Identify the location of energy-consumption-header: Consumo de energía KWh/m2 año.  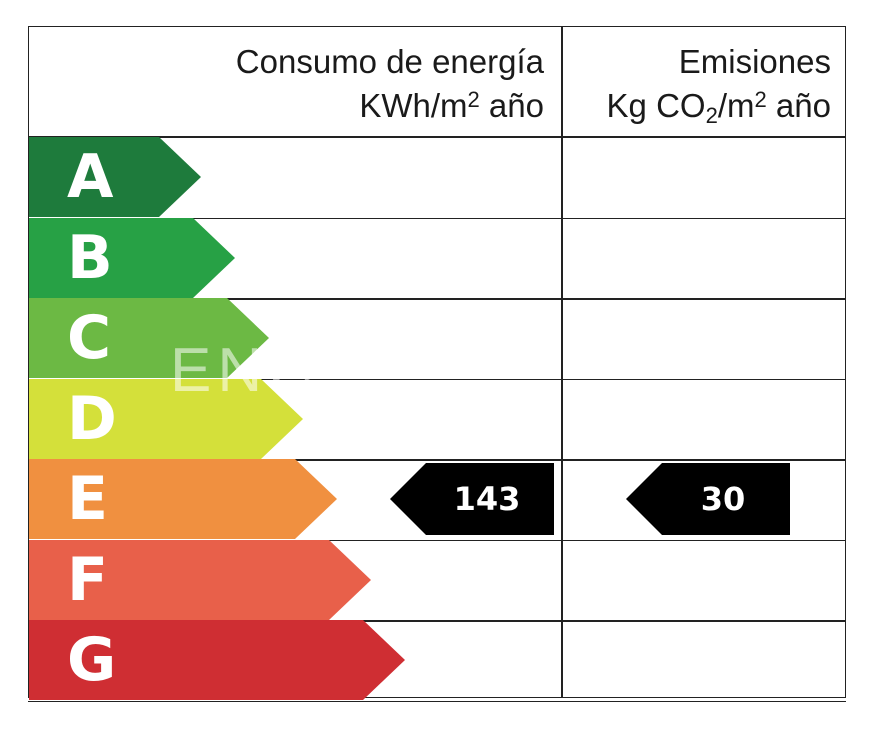
(347, 84).